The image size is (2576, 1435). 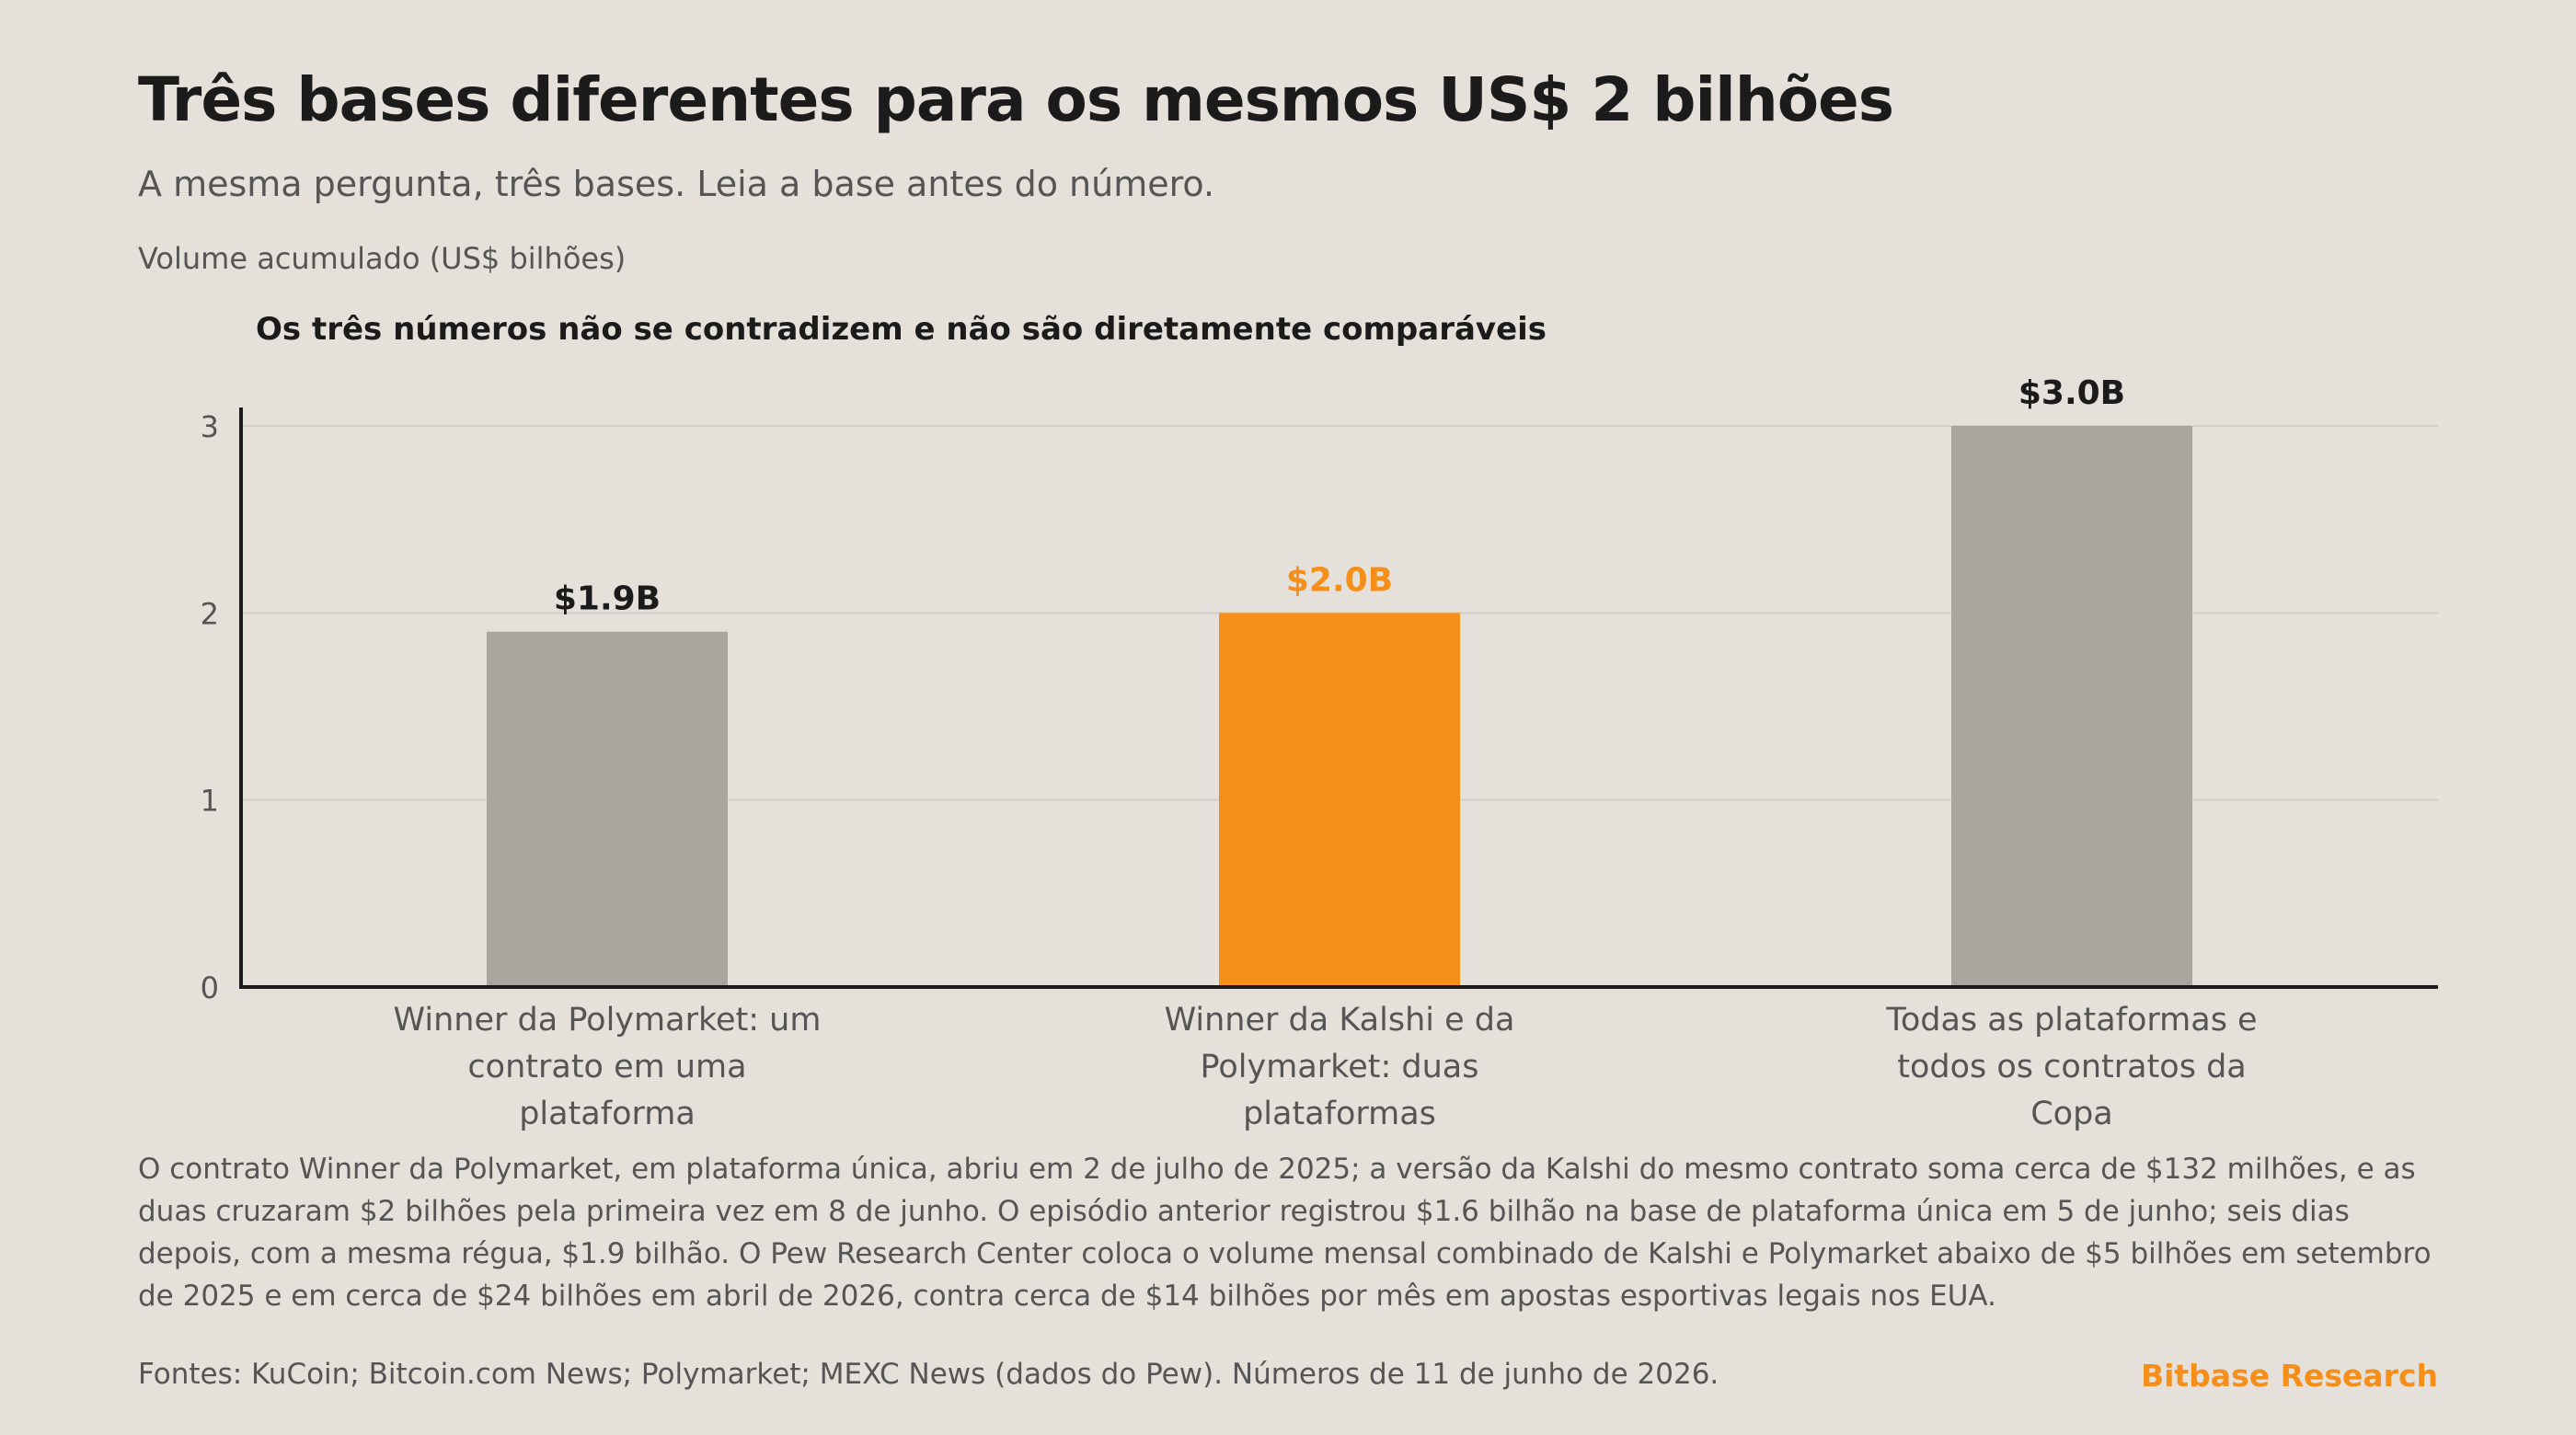 I want to click on x-tick-label-line: Polymarket: duas, so click(x=1339, y=1067).